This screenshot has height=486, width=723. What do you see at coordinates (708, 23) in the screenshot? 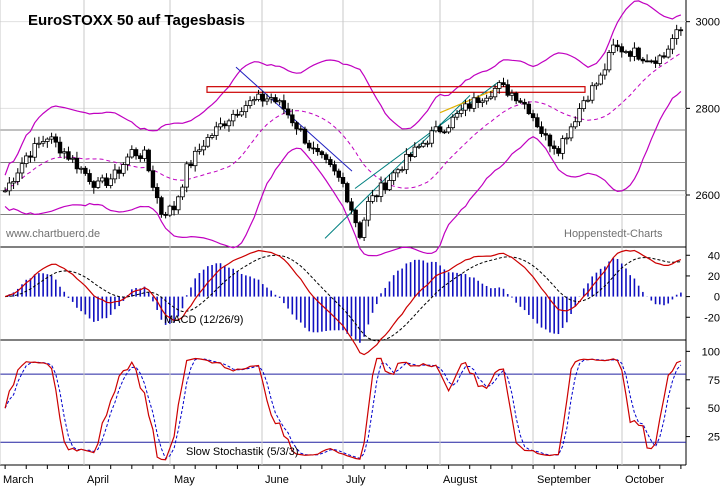
I see `y-tick-label: 3000` at bounding box center [708, 23].